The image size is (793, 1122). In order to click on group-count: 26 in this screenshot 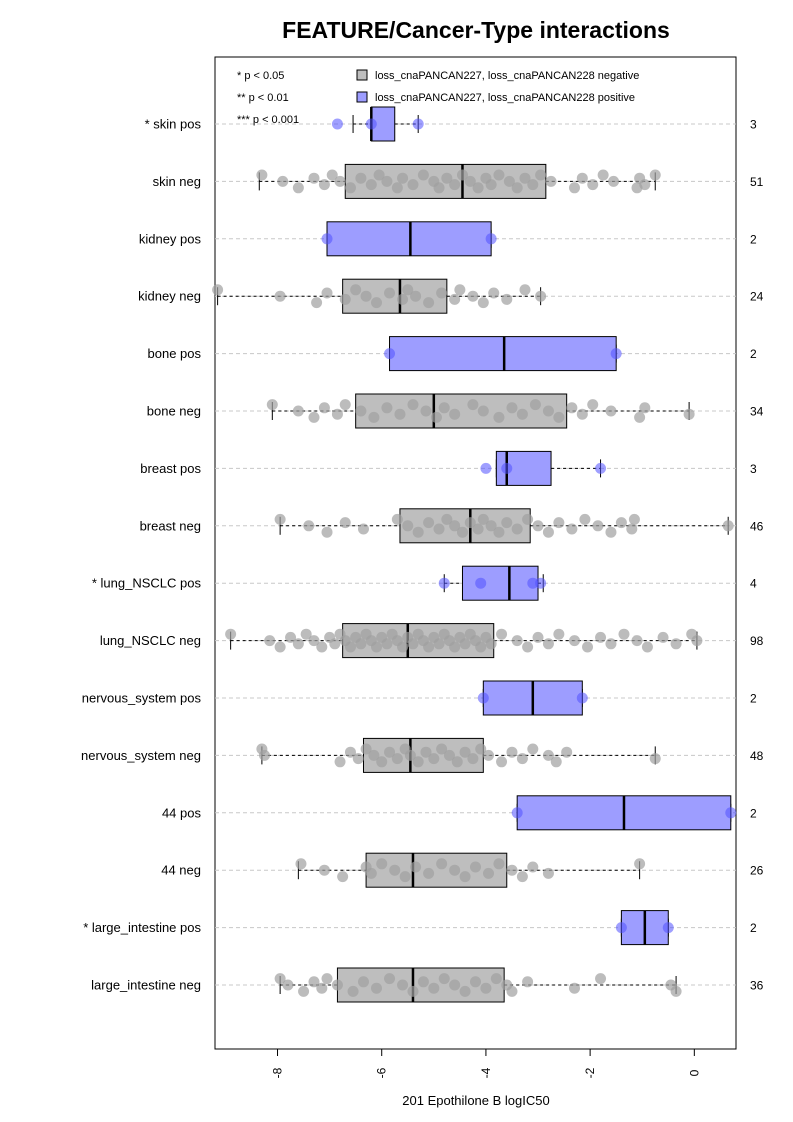, I will do `click(757, 871)`.